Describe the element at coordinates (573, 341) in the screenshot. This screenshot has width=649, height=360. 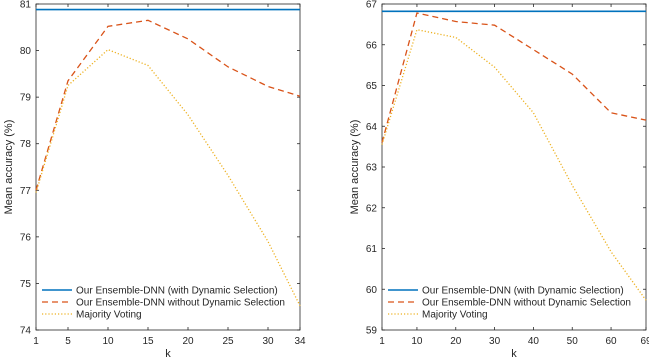
I see `x-tick-label: 50` at that location.